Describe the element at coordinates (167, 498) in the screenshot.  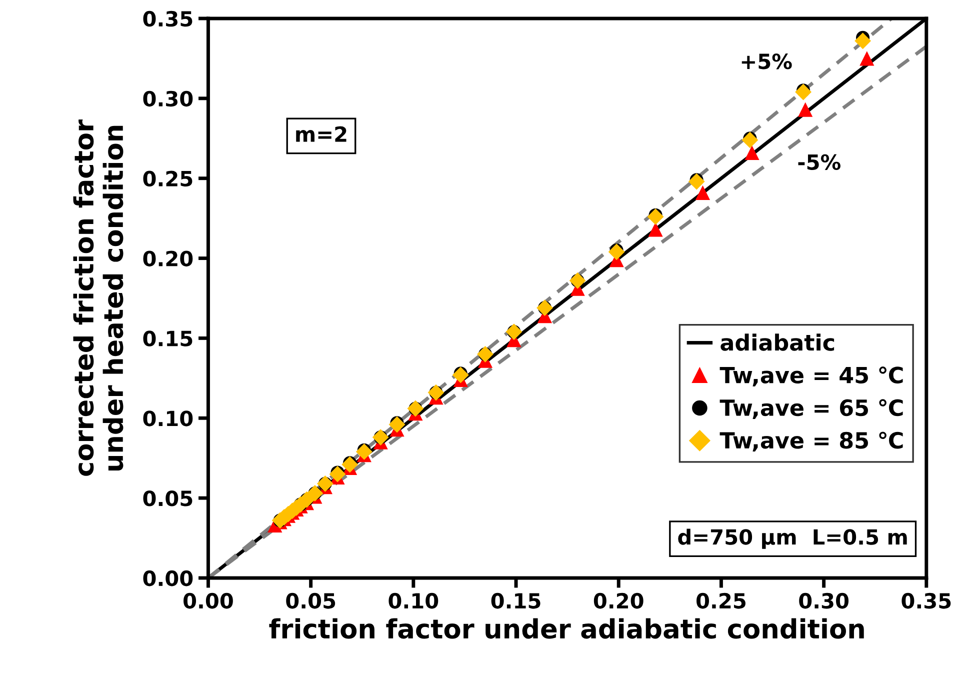
I see `y-tick-label: 0.05` at that location.